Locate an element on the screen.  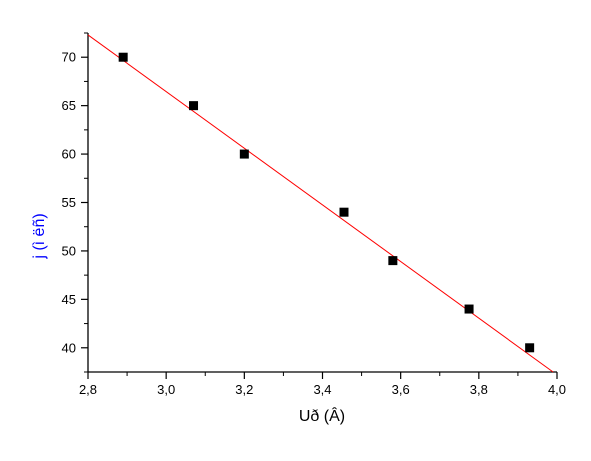
x-ticks: 2,8 3,0 3,2 3,4 3,6 3,8 4,0 is located at coordinates (322, 384).